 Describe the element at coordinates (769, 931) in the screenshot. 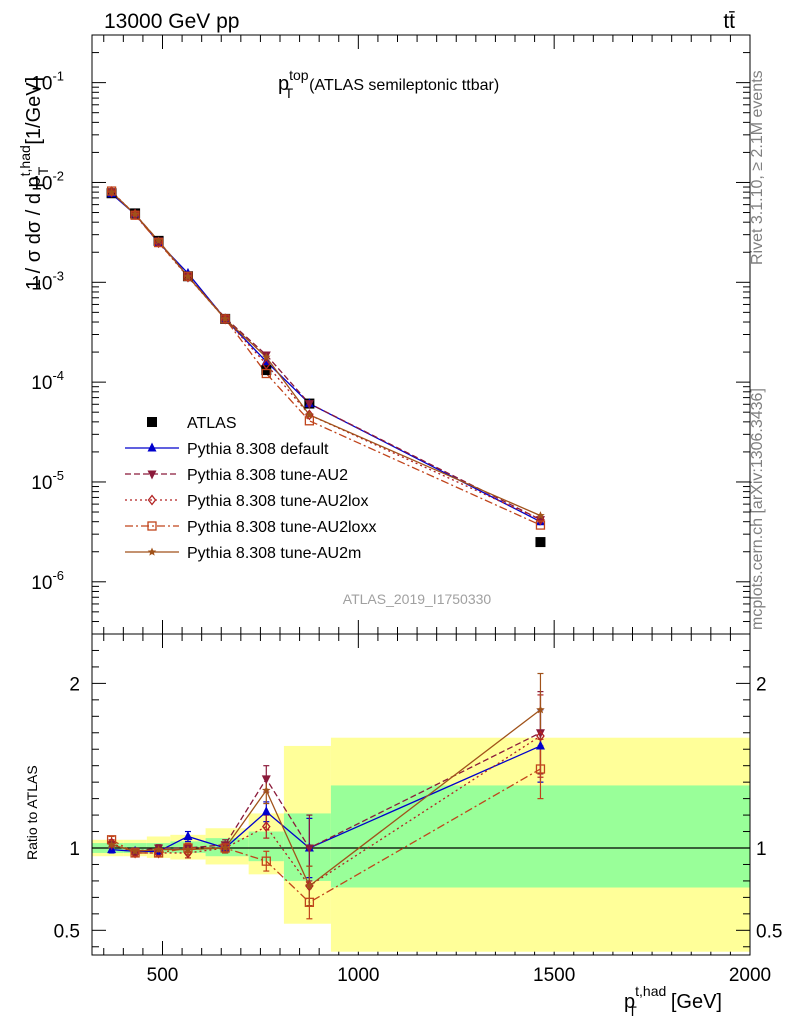

I see `ratio-y-tick-label-right: 0.5` at that location.